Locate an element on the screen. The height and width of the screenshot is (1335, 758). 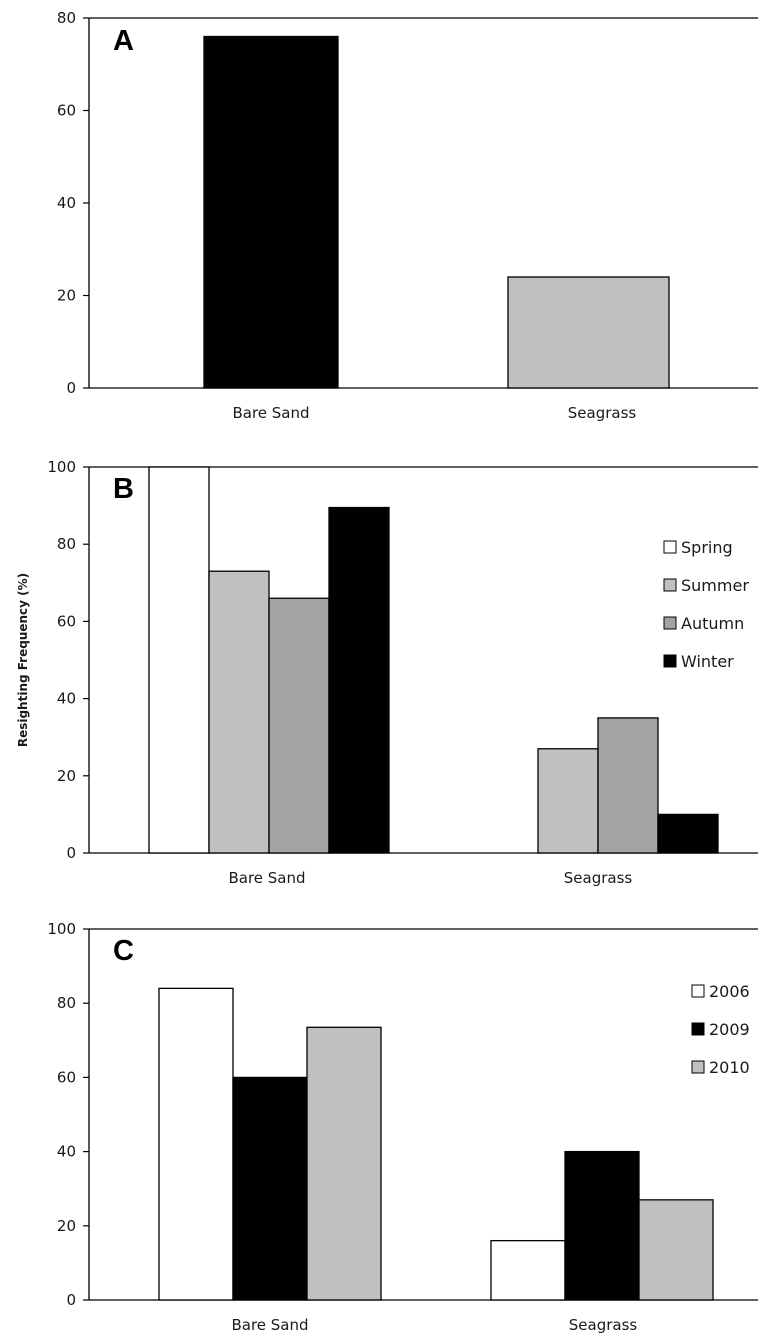
legend-label: 2010 is located at coordinates (729, 1067).